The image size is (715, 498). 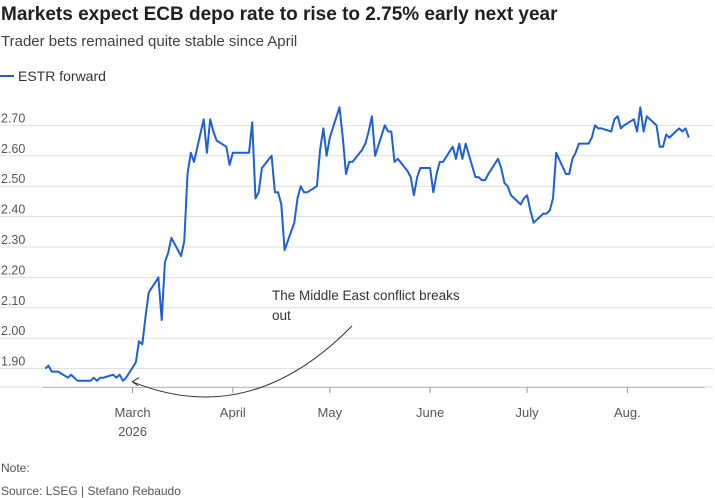 I want to click on annotation-text: The Middle East conflict breaks, so click(x=366, y=295).